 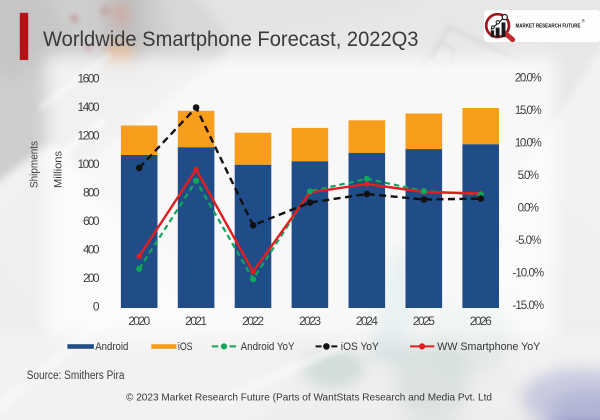 I want to click on svg-text: 200, so click(x=91, y=278).